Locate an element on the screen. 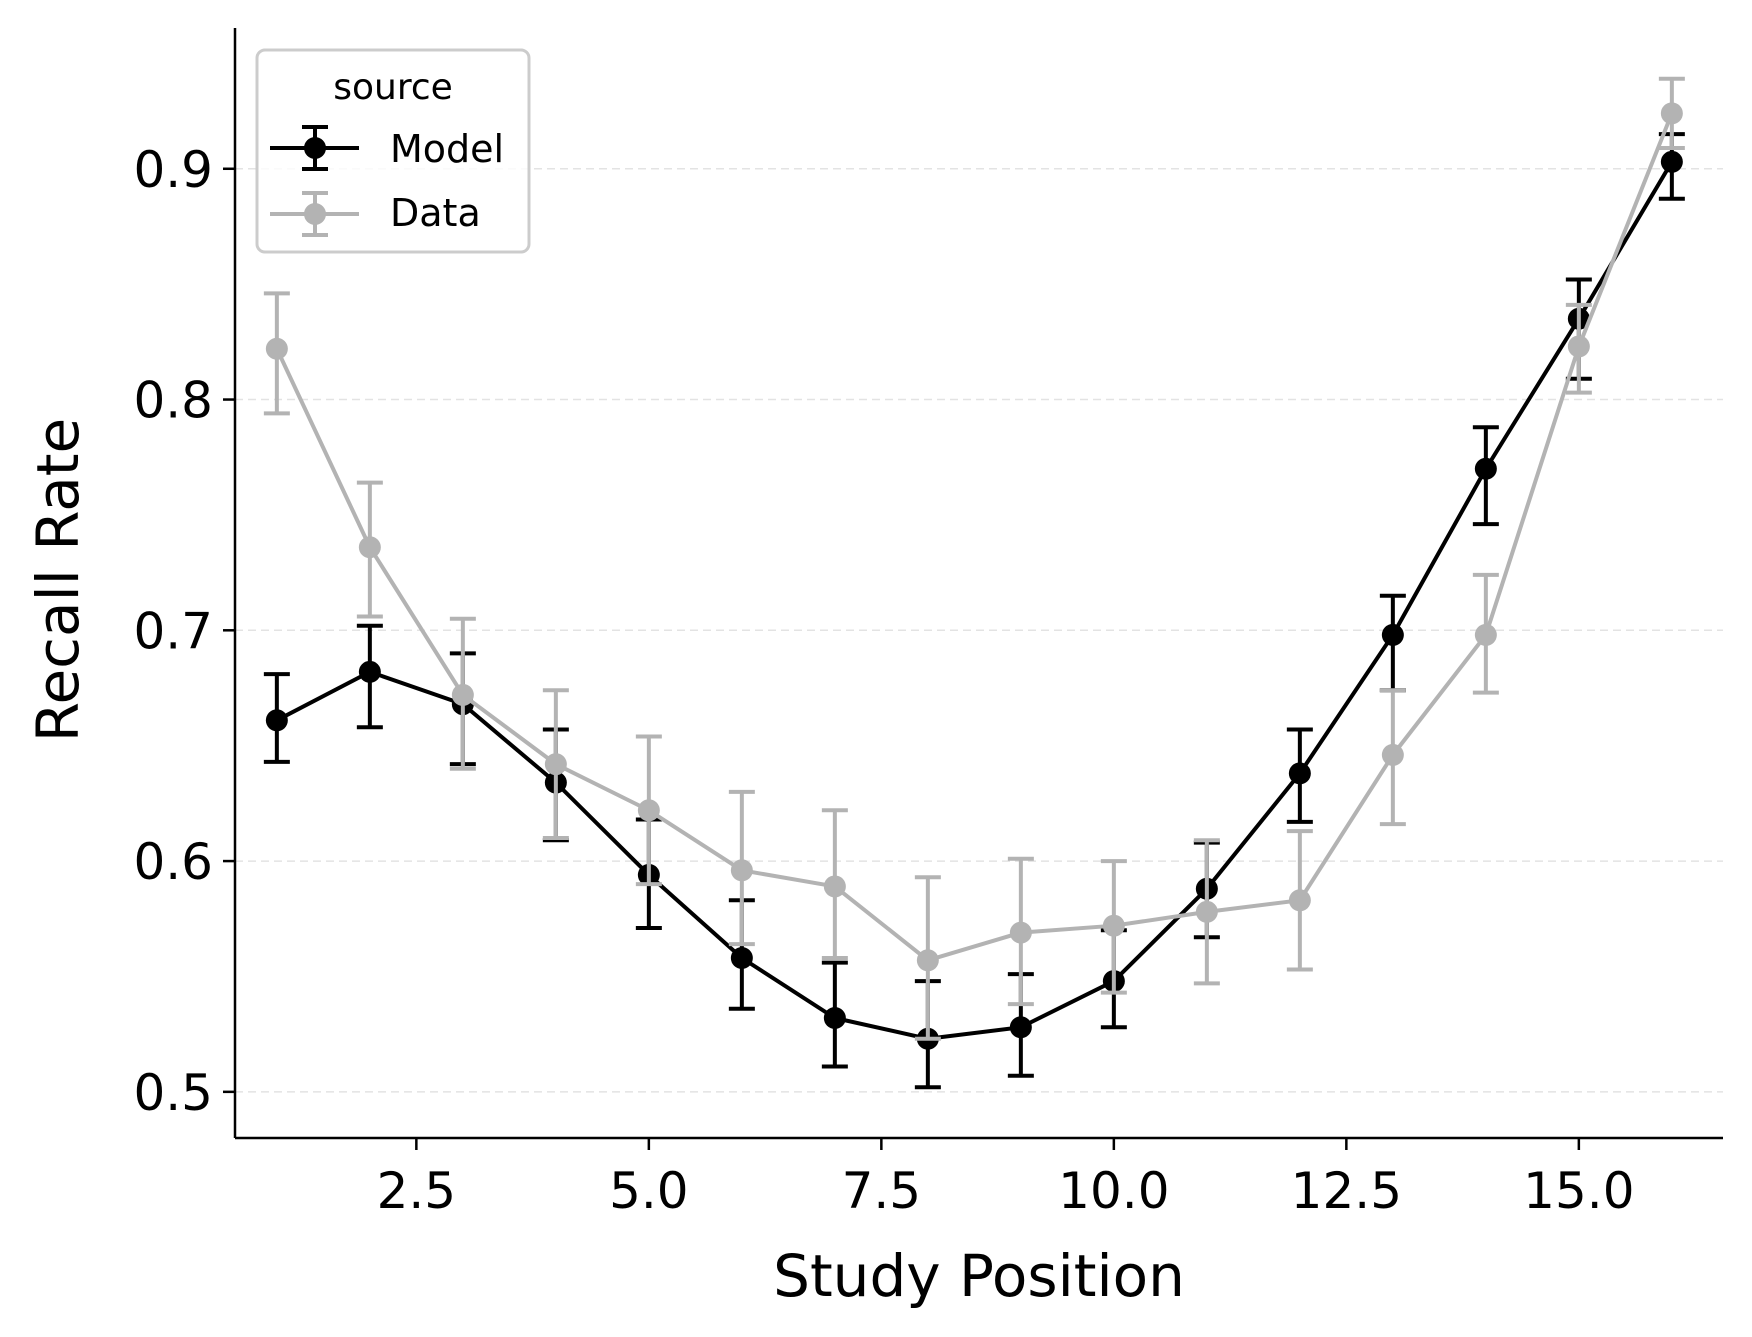  x-tick-label: 2.5 is located at coordinates (417, 1191).